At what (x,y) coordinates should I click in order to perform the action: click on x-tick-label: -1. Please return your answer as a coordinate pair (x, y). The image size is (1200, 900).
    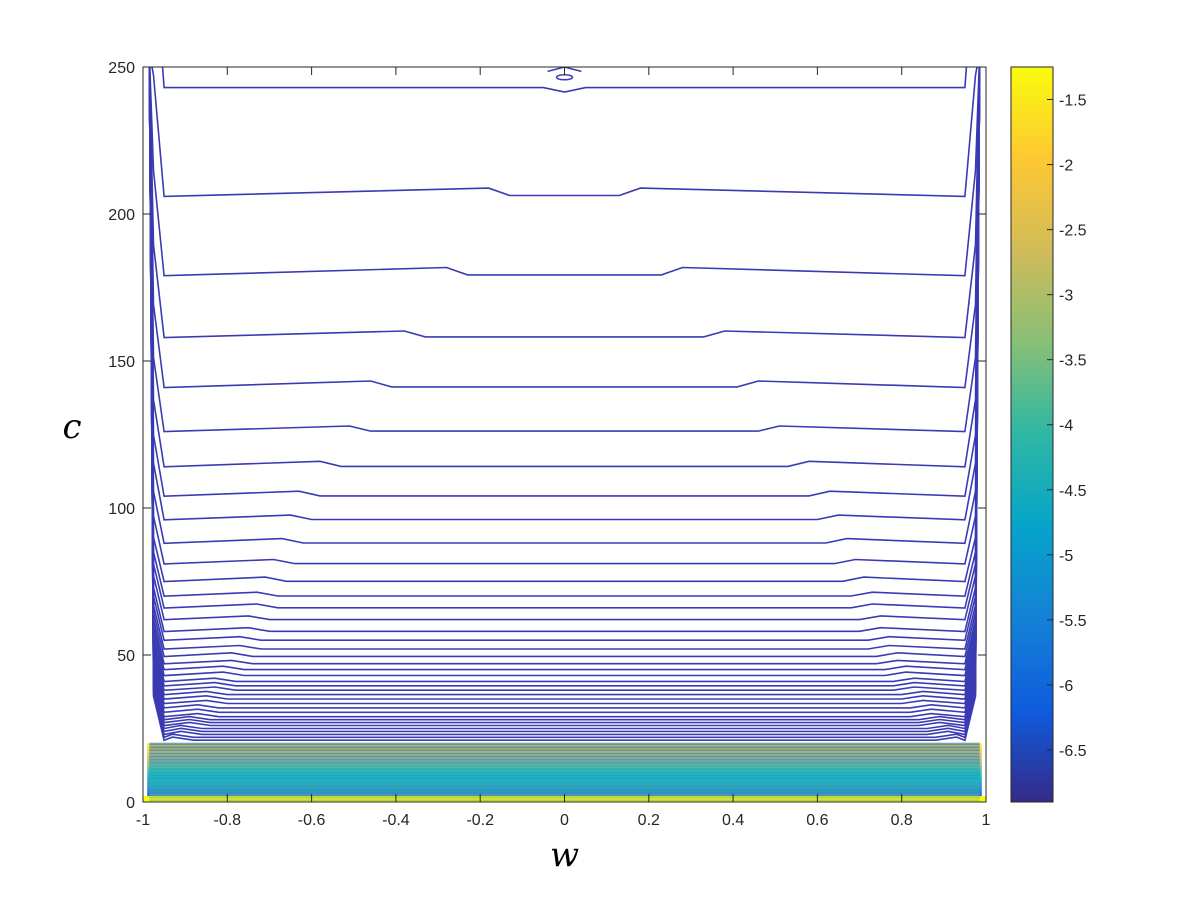
    Looking at the image, I should click on (143, 820).